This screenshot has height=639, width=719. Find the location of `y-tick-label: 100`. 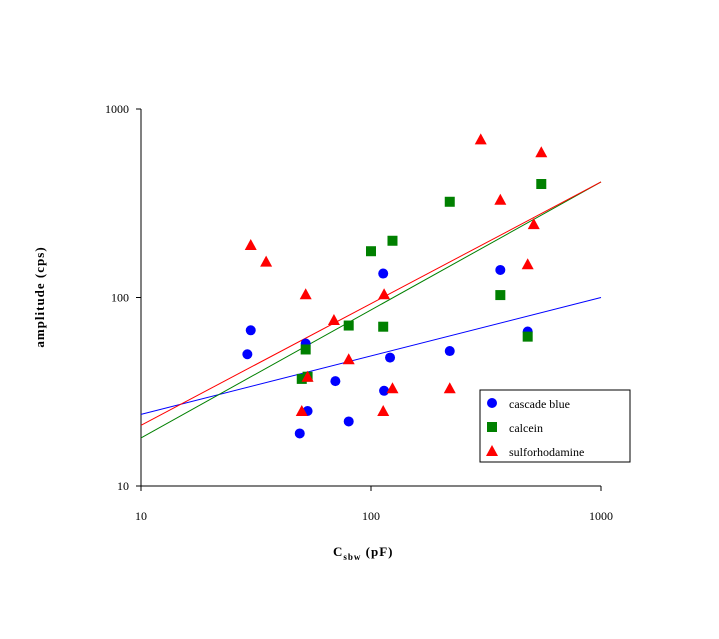

y-tick-label: 100 is located at coordinates (120, 298).